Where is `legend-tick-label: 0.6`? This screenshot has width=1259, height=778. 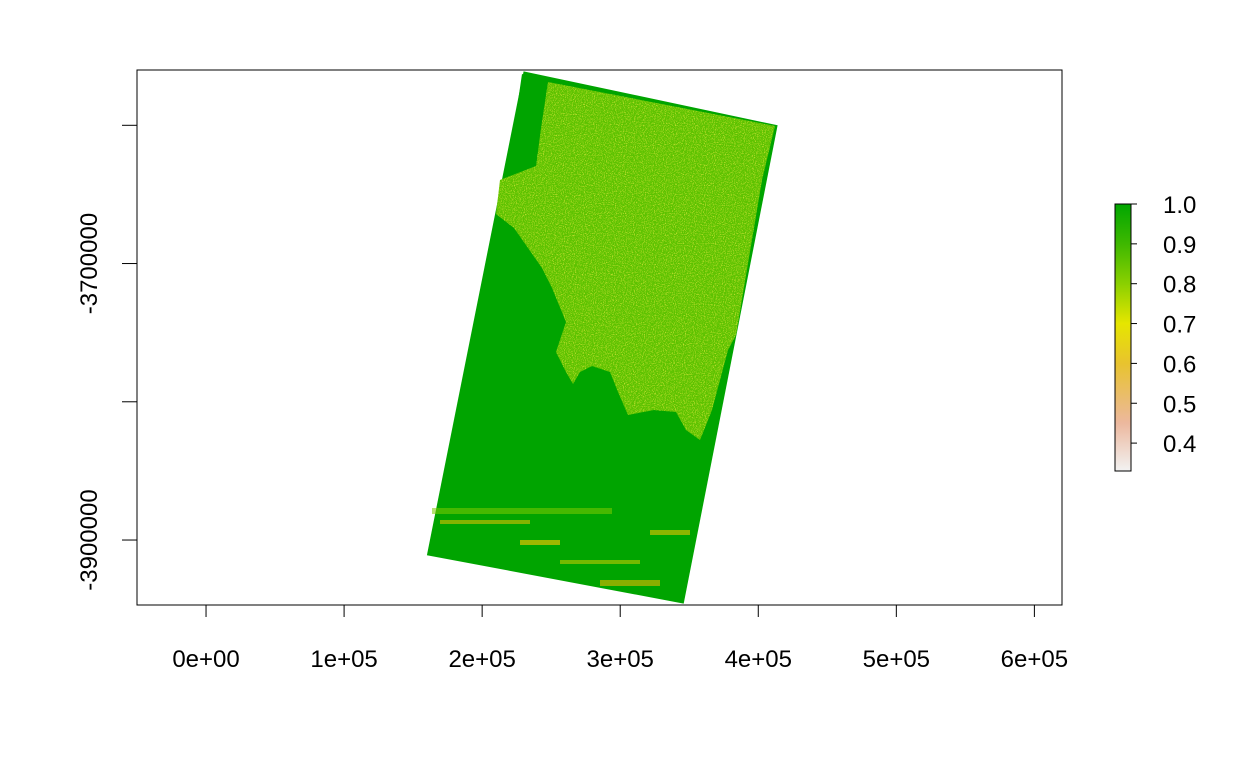
legend-tick-label: 0.6 is located at coordinates (1179, 364).